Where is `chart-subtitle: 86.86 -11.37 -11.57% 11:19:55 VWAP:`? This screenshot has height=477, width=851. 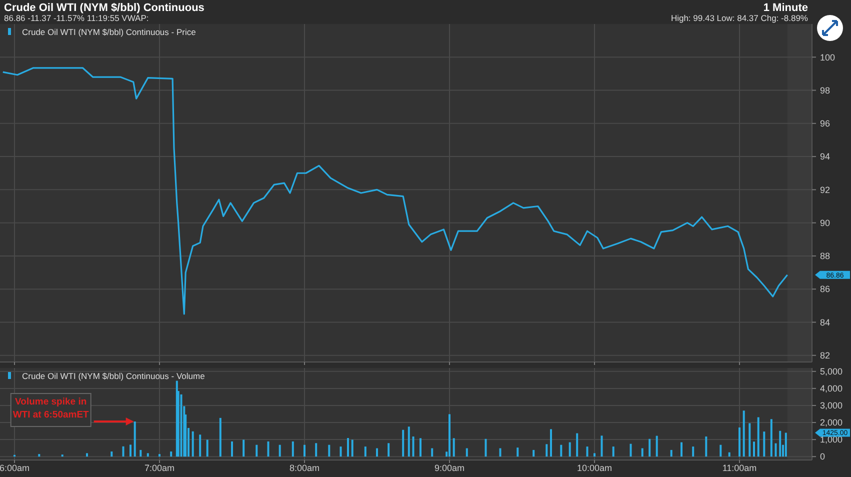
chart-subtitle: 86.86 -11.37 -11.57% 11:19:55 VWAP: is located at coordinates (76, 18).